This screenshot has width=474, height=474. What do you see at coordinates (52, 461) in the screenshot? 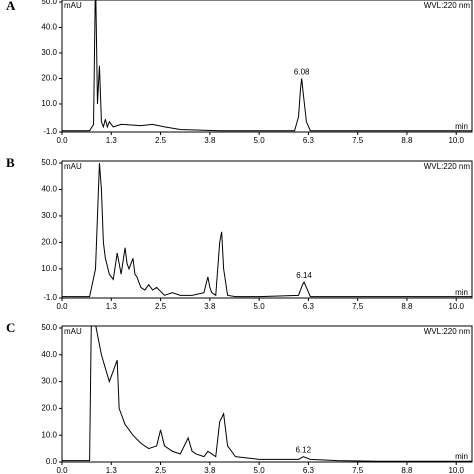
I see `y-tick-label: 0.0` at bounding box center [52, 461].